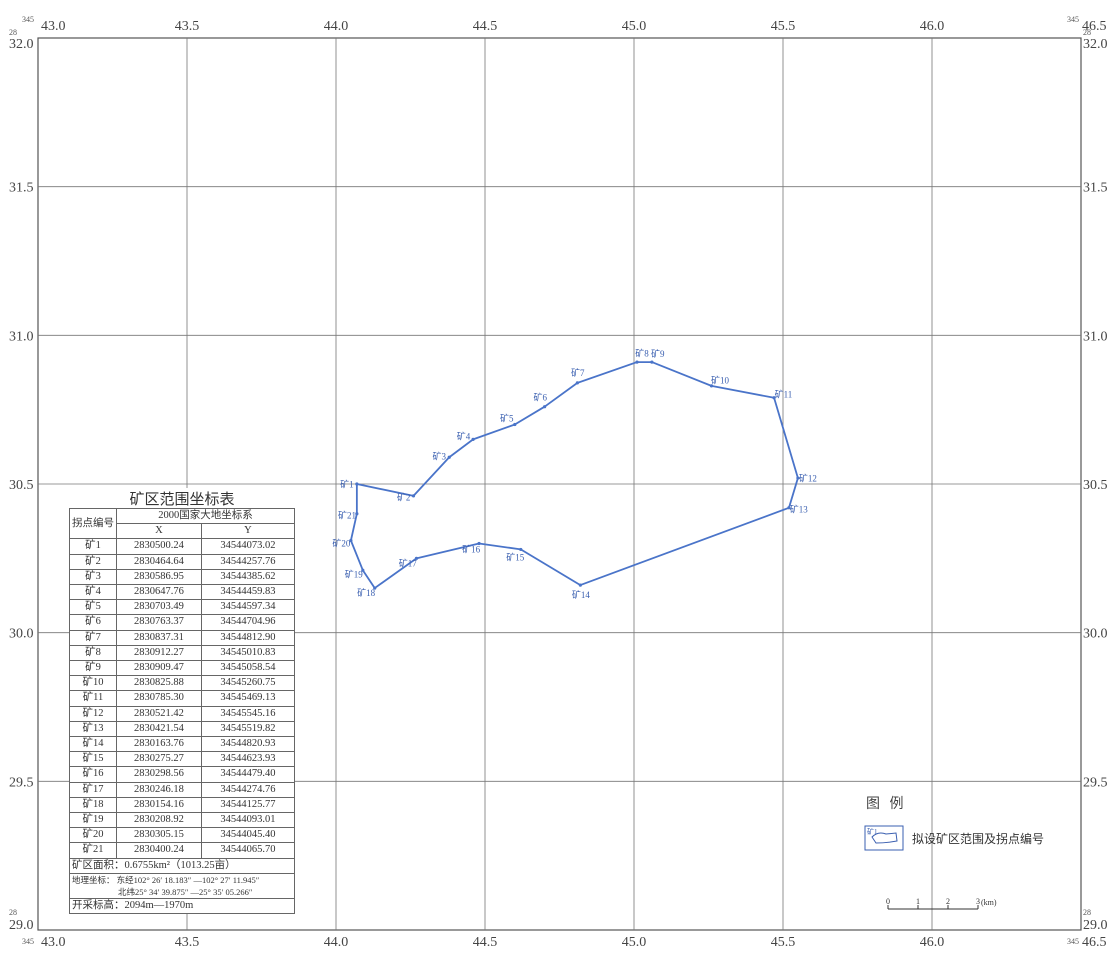  Describe the element at coordinates (182, 498) in the screenshot. I see `coordinate-table-title: 矿区范围坐标表` at that location.